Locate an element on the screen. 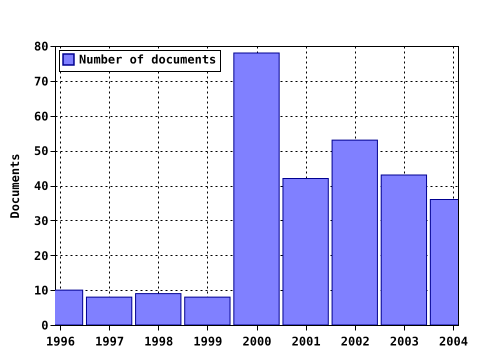 This screenshot has height=350, width=480. y-tick-label: 10 is located at coordinates (41, 291).